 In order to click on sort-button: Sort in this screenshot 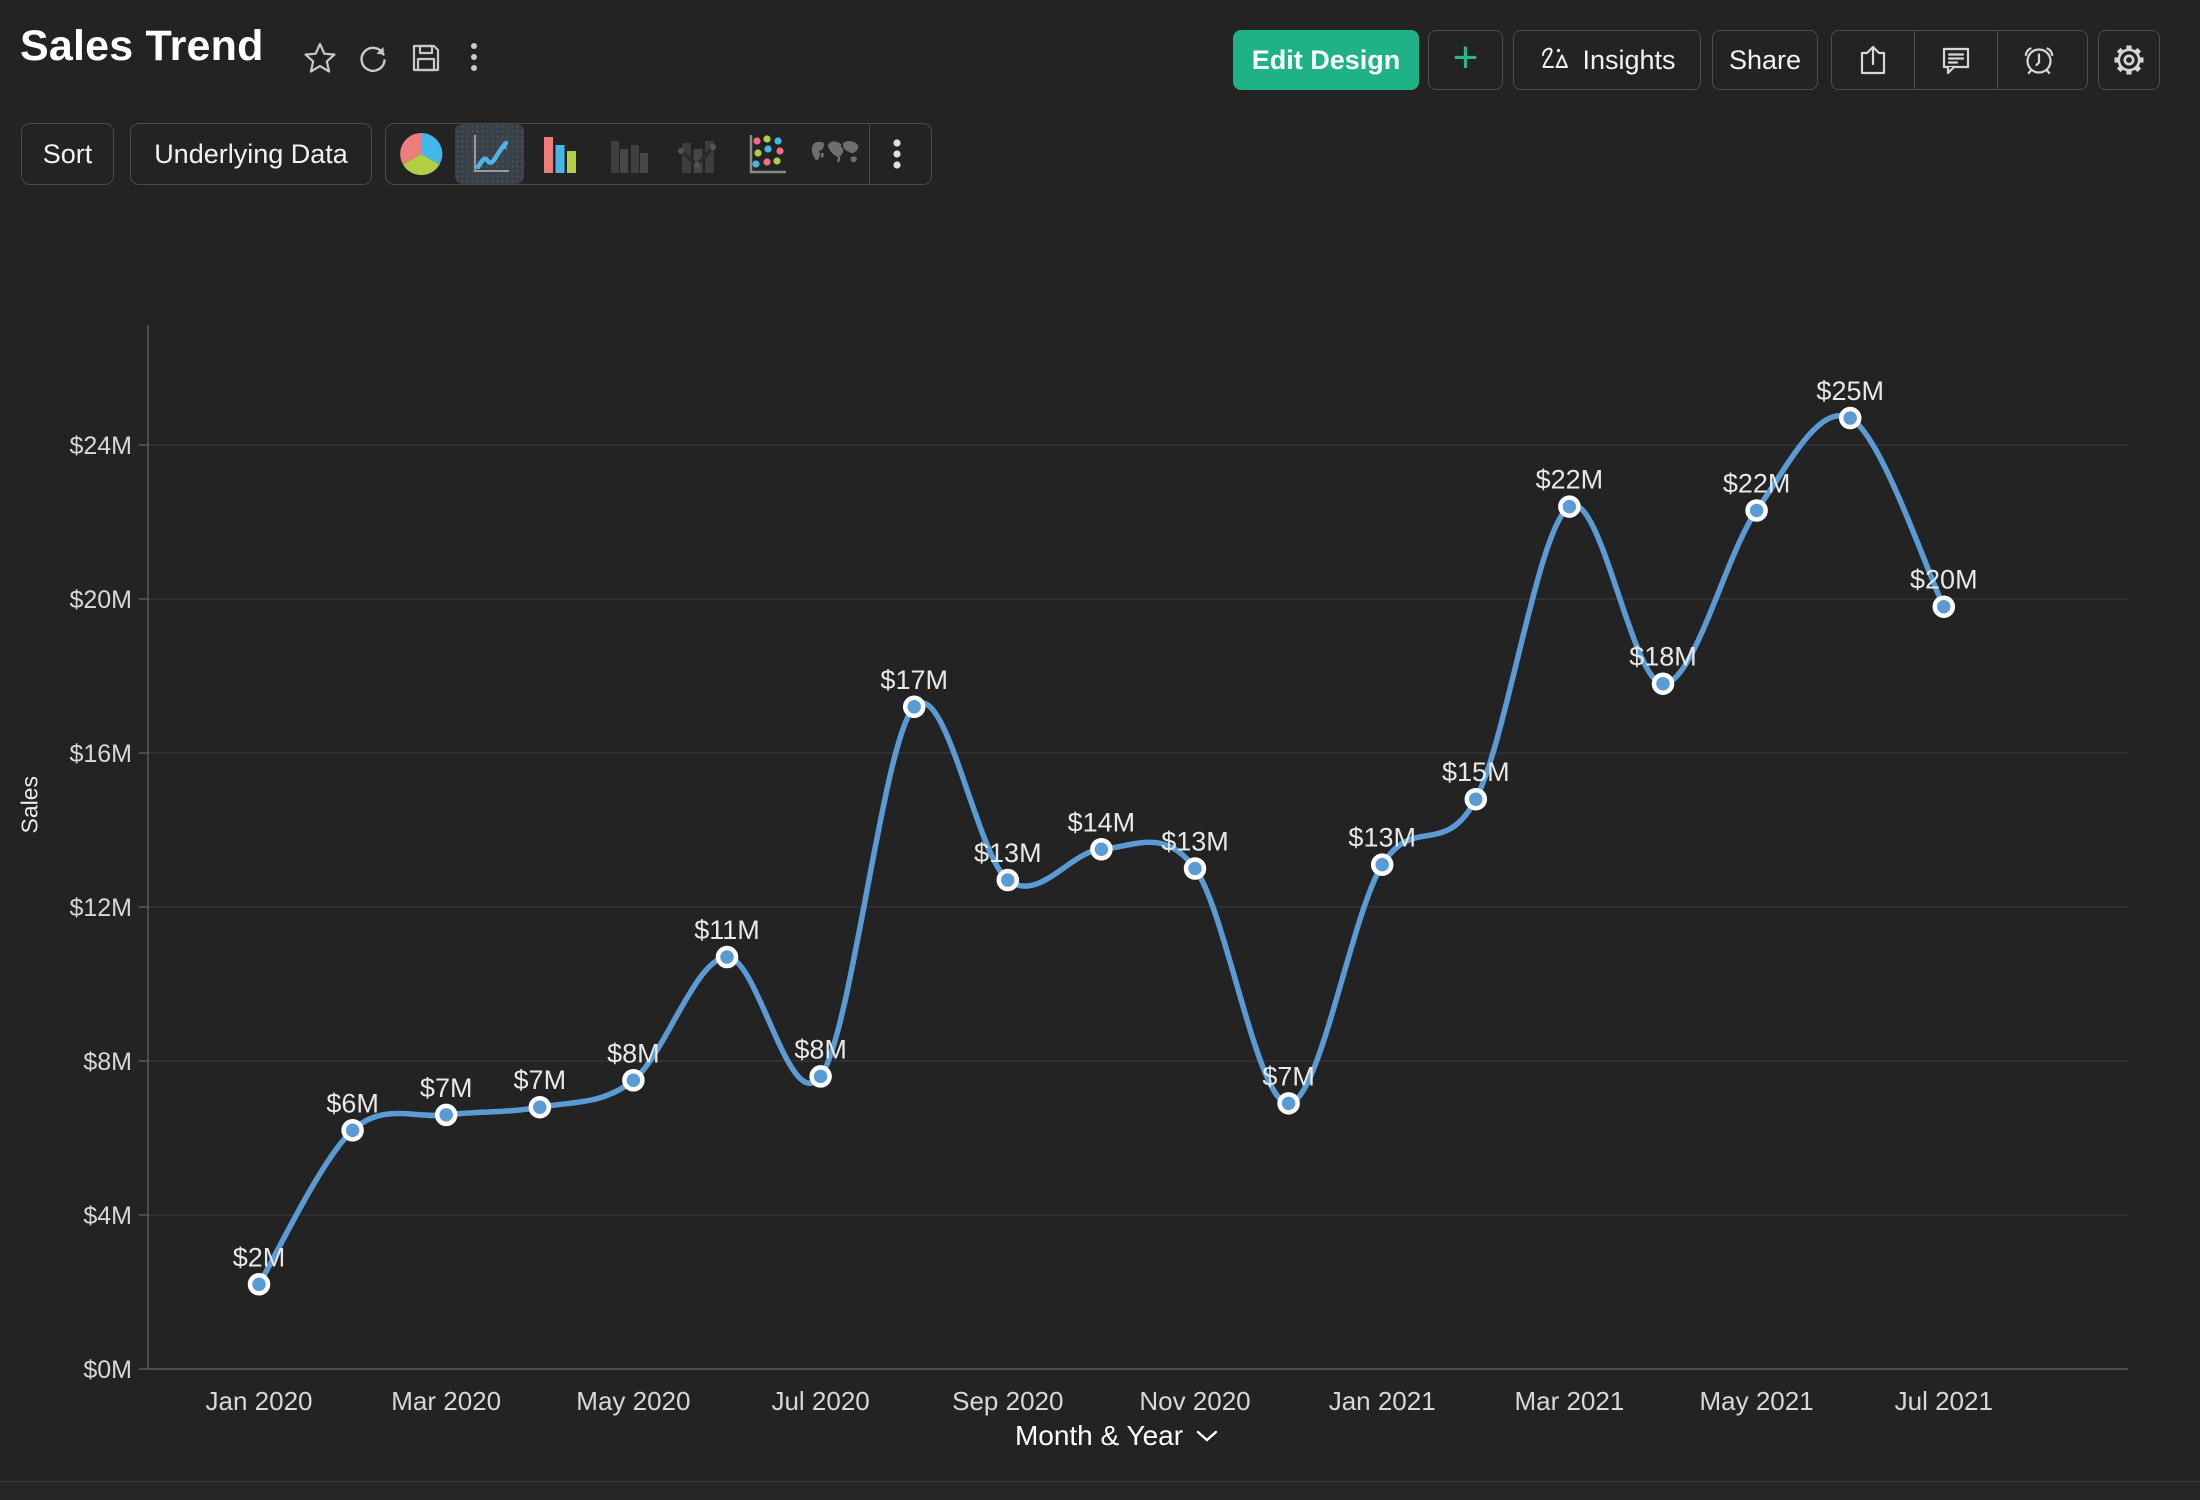, I will do `click(67, 154)`.